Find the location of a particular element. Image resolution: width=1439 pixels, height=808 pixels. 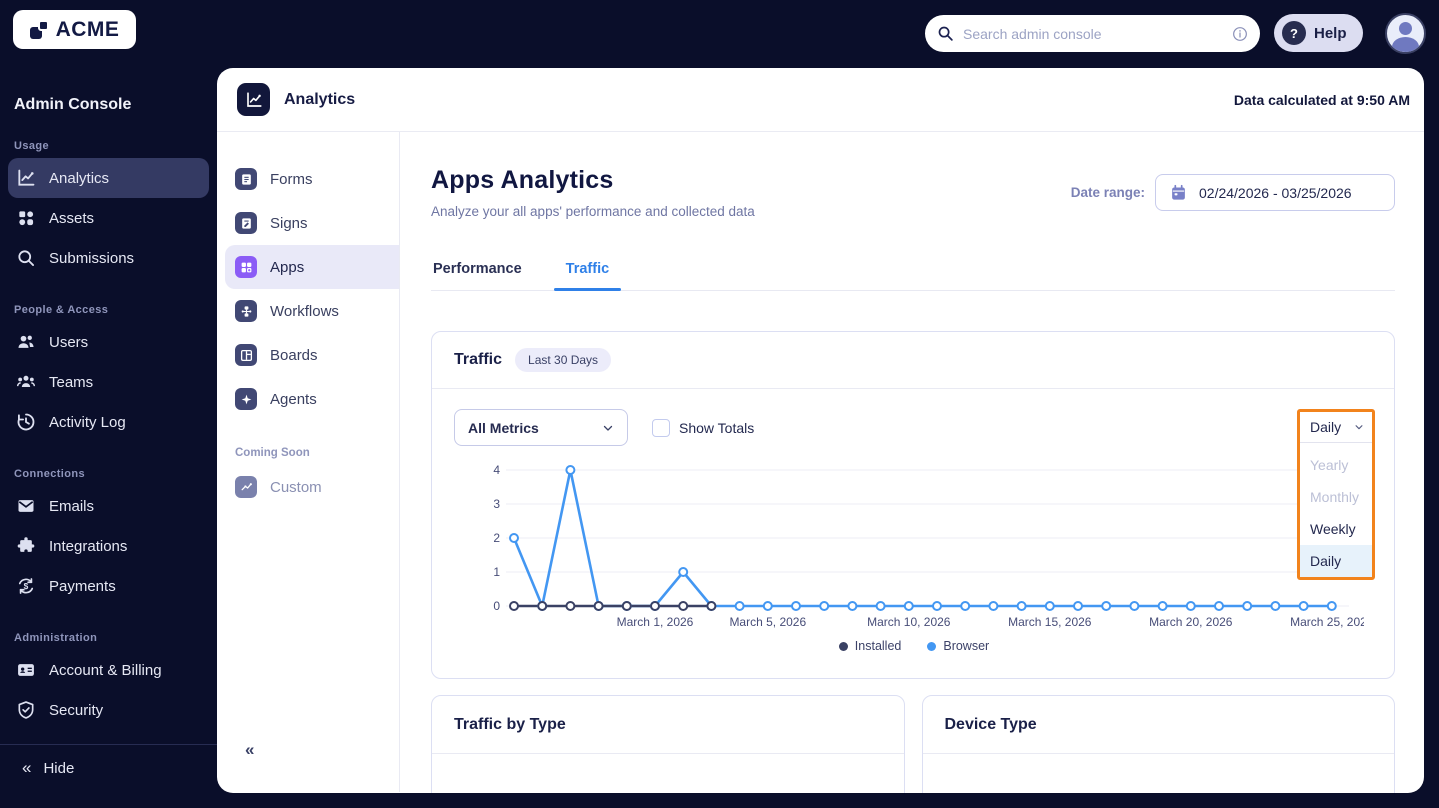

search-input is located at coordinates (1093, 33).